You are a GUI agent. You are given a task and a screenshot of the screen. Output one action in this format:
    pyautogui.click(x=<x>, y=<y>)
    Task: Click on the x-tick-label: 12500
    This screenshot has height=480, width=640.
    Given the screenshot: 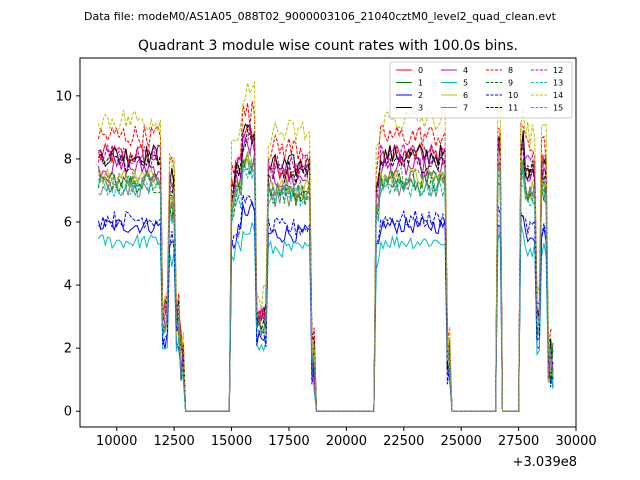 What is the action you would take?
    pyautogui.click(x=173, y=441)
    